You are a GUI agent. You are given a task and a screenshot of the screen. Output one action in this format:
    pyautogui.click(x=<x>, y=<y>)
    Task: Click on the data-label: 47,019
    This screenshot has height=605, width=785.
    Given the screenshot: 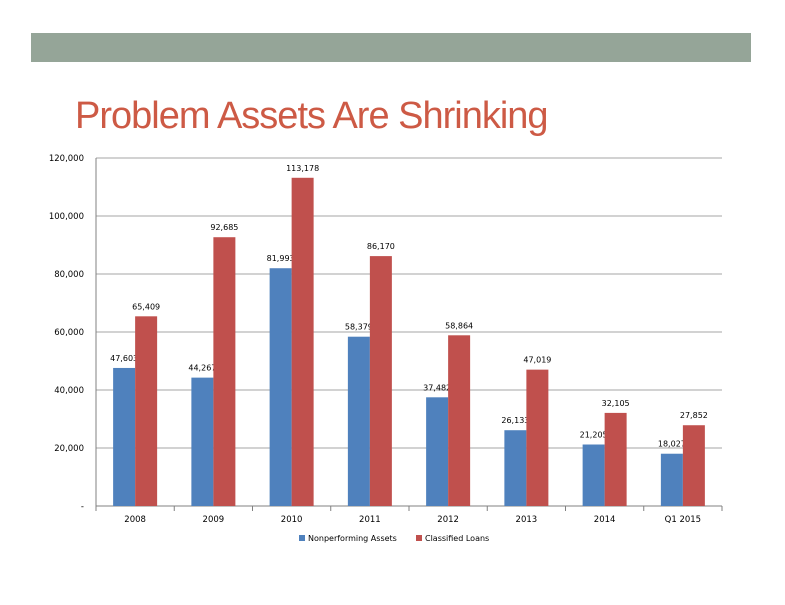 What is the action you would take?
    pyautogui.click(x=537, y=360)
    